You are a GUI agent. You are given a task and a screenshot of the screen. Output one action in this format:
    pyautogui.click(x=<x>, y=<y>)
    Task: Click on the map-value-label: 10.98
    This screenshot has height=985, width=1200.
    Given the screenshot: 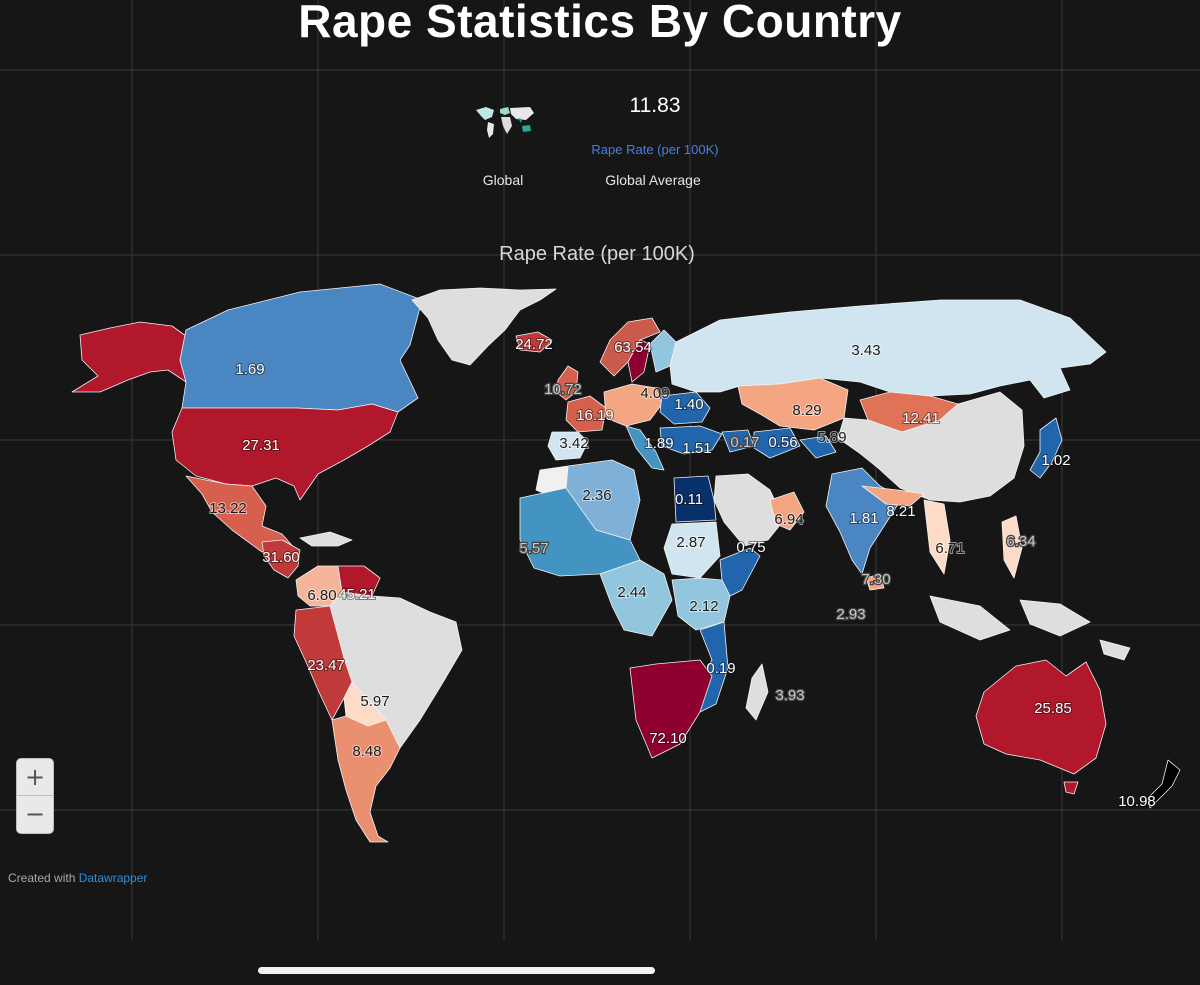 What is the action you would take?
    pyautogui.click(x=1137, y=801)
    